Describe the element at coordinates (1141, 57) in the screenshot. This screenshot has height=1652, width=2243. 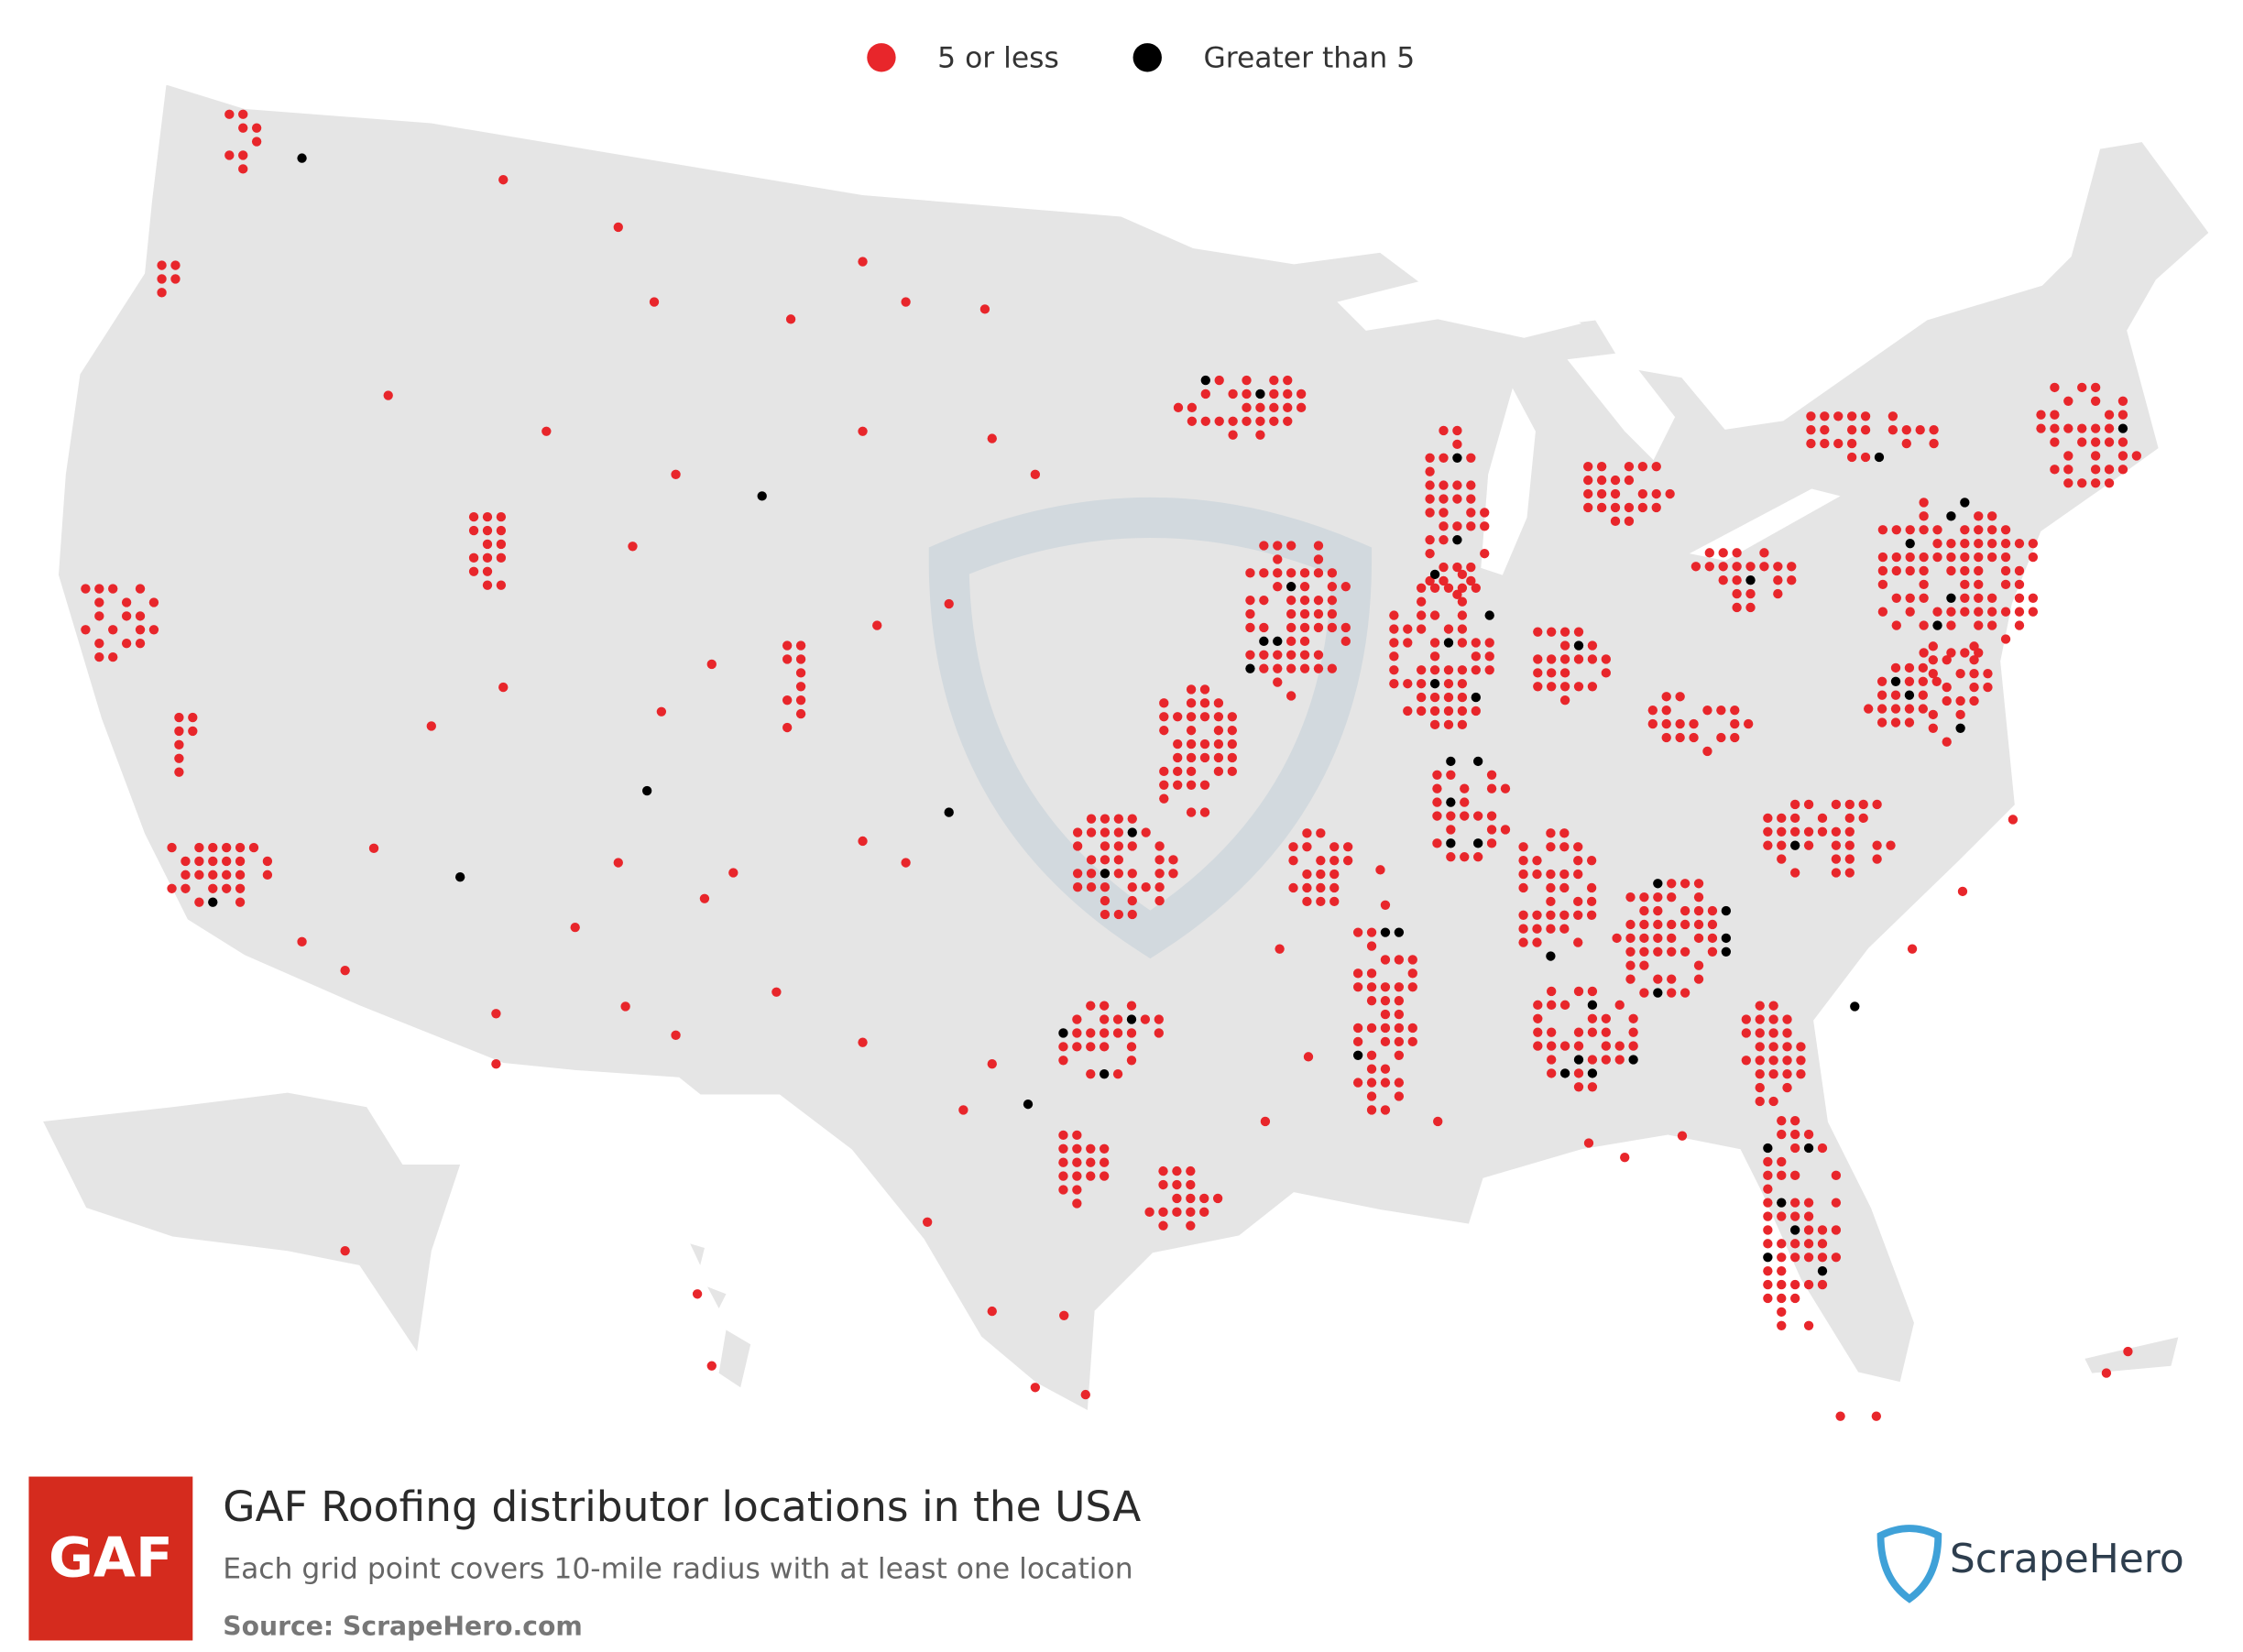
I see `legend: 5 or less Greater than 5` at that location.